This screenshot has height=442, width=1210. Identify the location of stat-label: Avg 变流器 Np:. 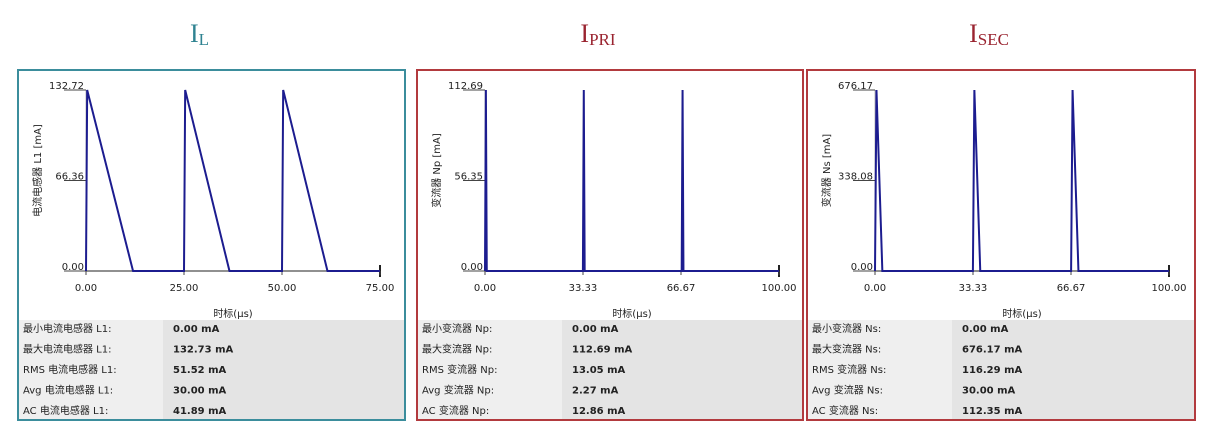
(458, 390).